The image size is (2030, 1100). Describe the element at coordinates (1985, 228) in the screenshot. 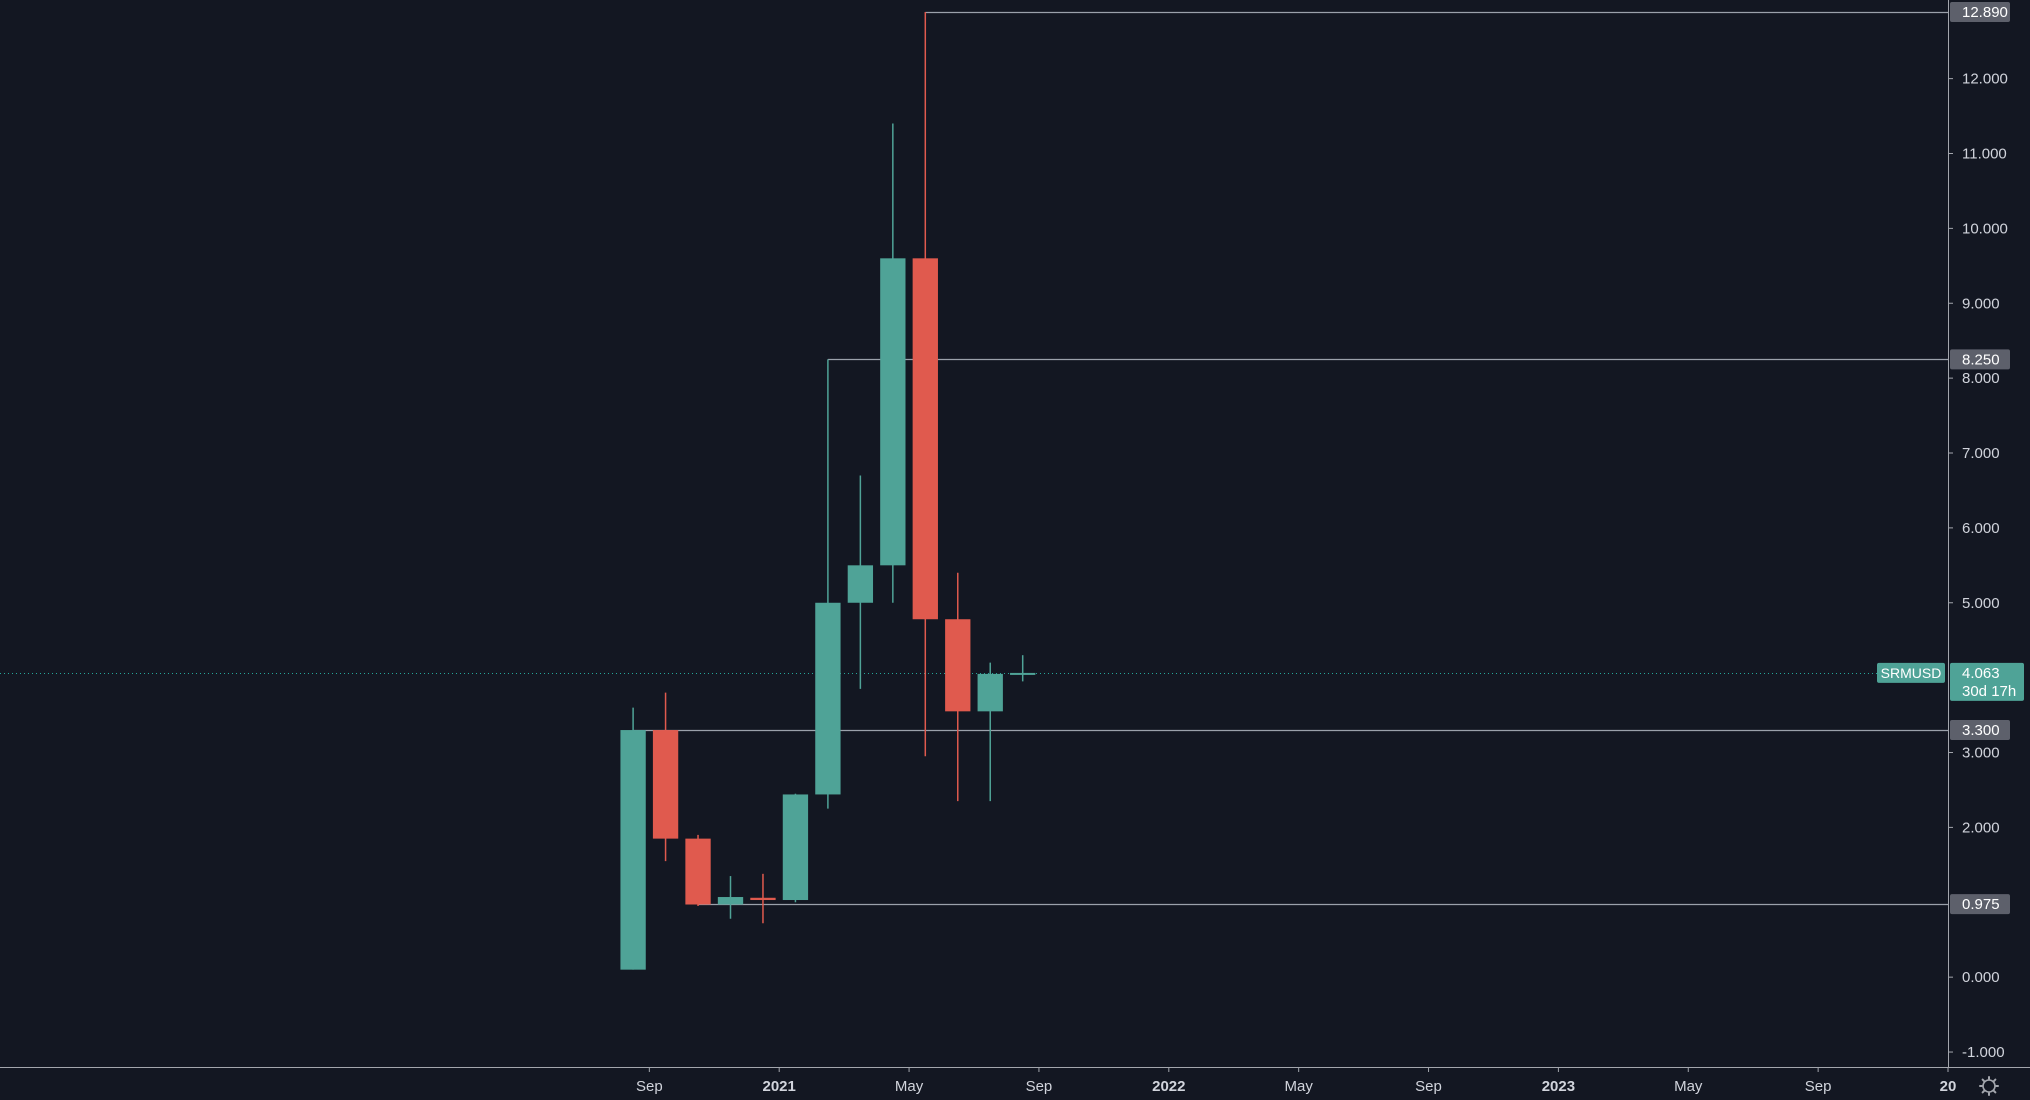

I see `y-tick-label: 10.000` at that location.